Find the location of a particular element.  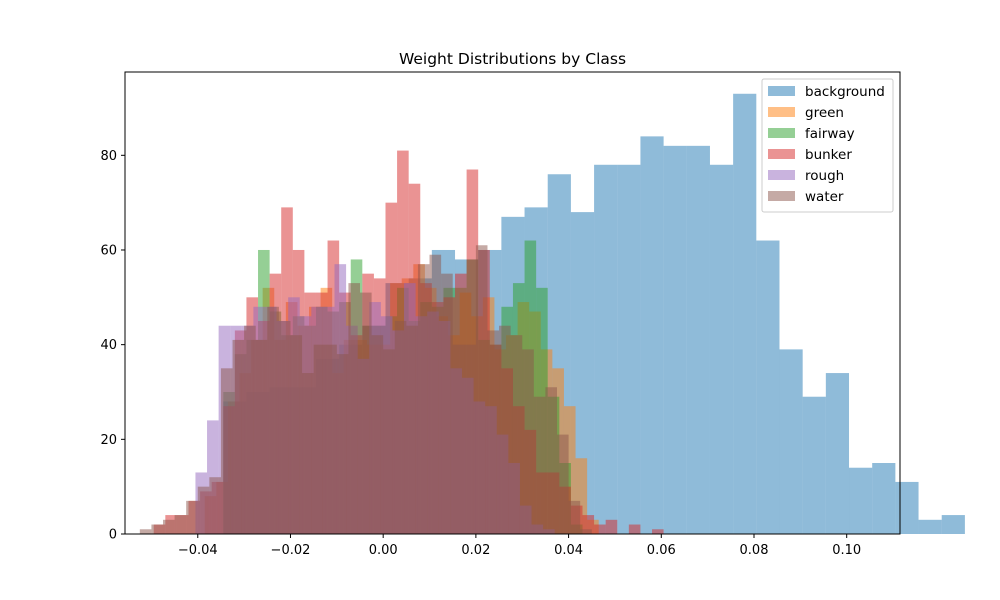

legend-label-water: water is located at coordinates (824, 197).